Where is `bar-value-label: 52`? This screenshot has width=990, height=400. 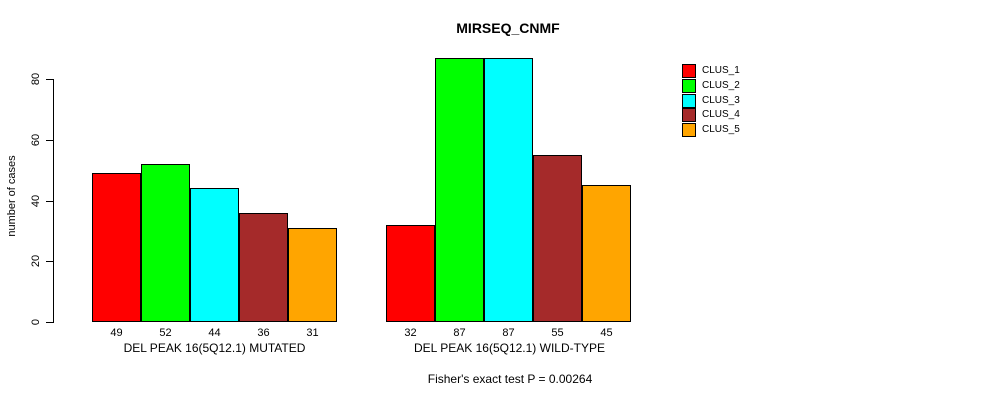
bar-value-label: 52 is located at coordinates (165, 333).